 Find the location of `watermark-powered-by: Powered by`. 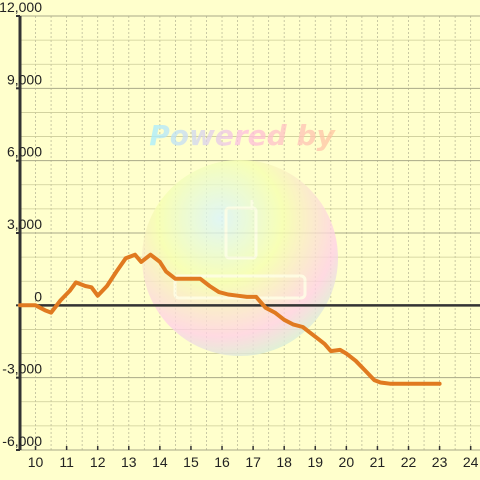

watermark-powered-by: Powered by is located at coordinates (242, 135).